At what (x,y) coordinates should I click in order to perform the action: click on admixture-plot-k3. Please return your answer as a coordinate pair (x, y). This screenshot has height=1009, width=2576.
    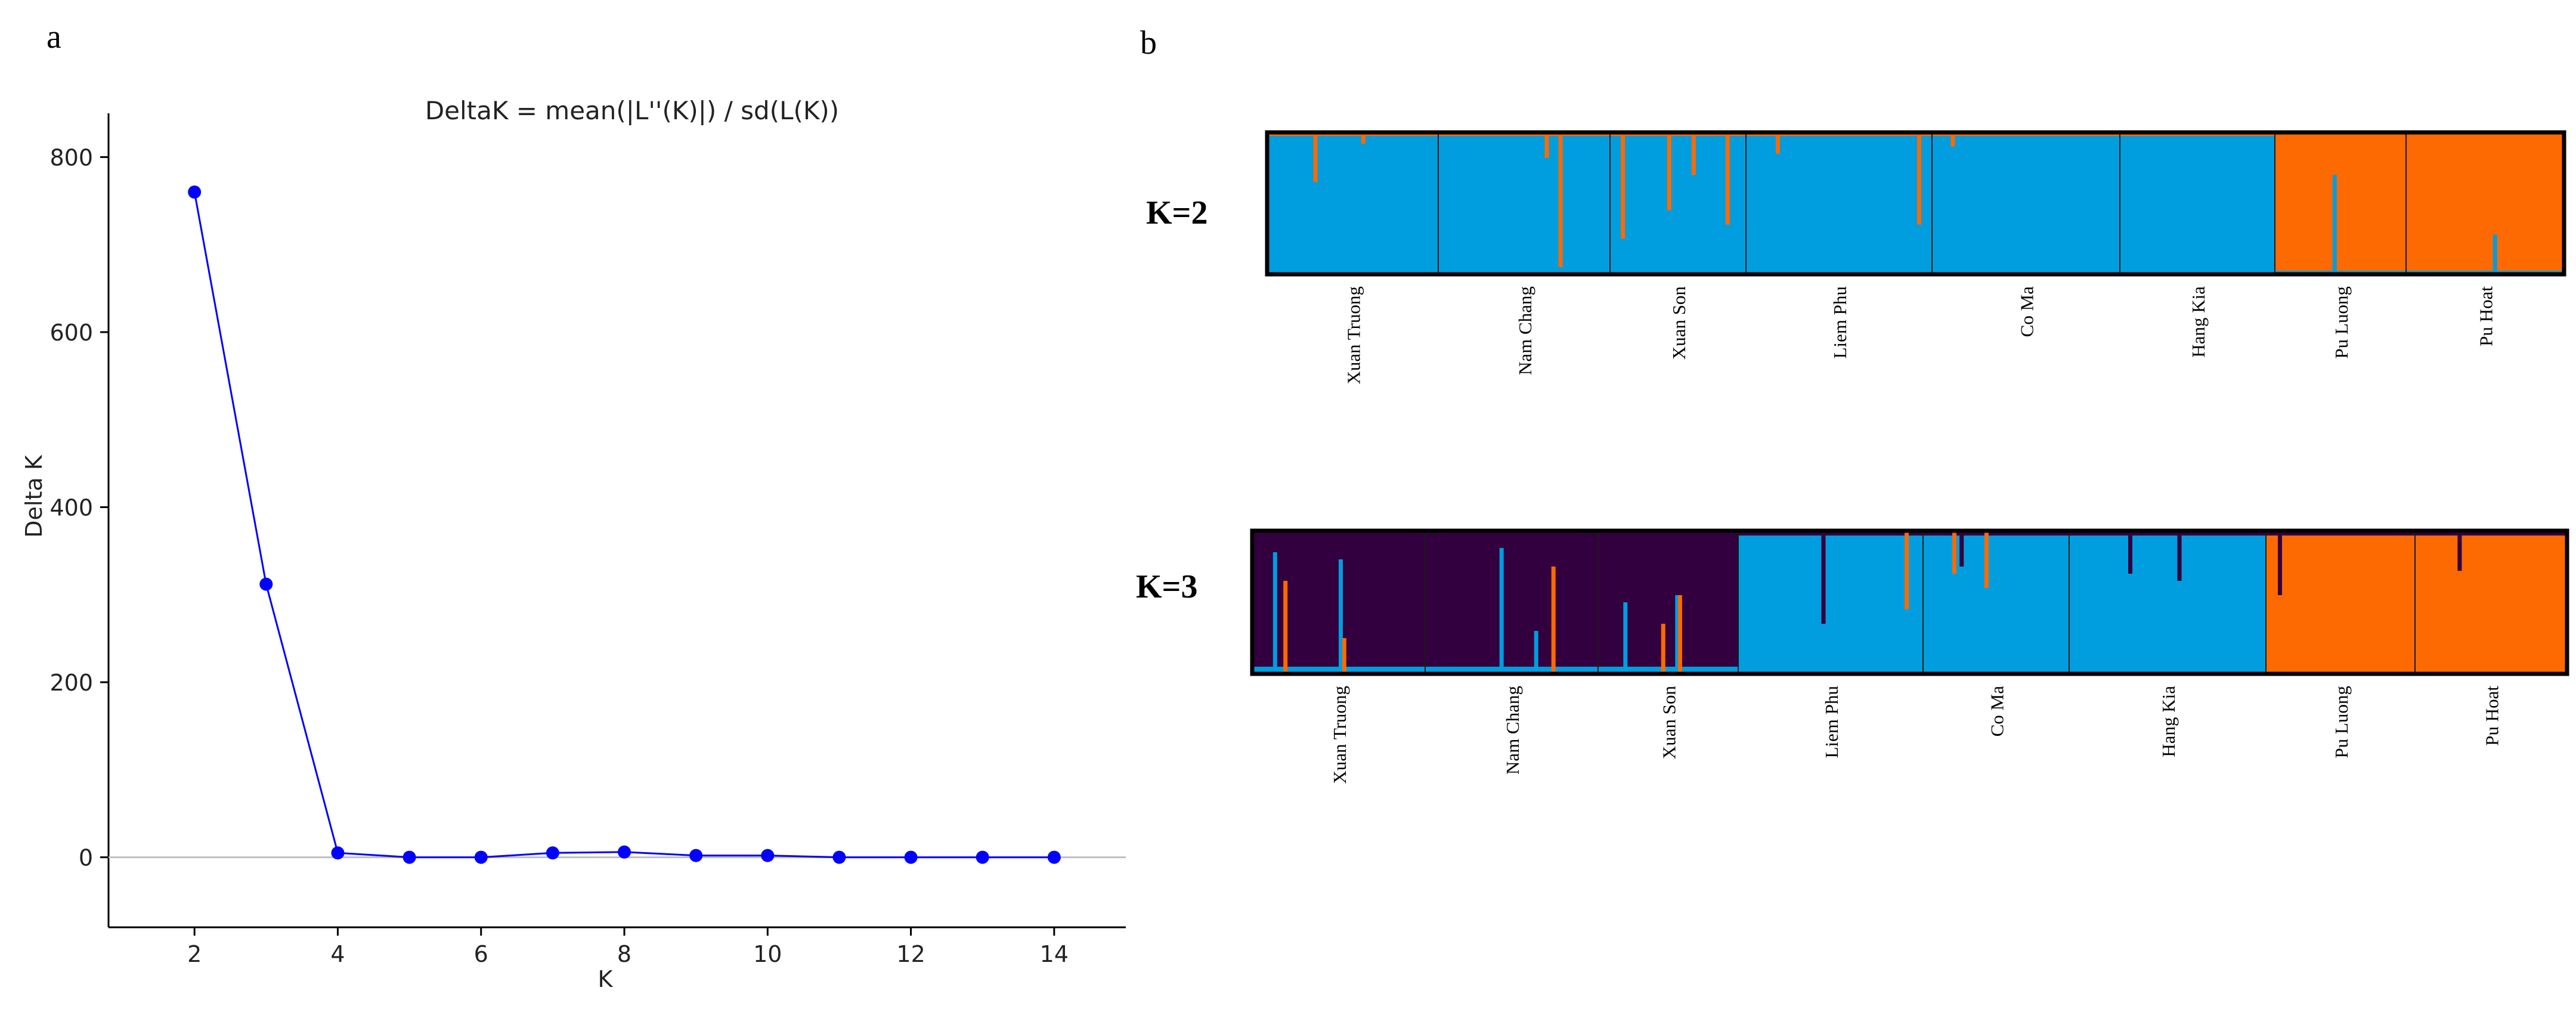
    Looking at the image, I should click on (1910, 602).